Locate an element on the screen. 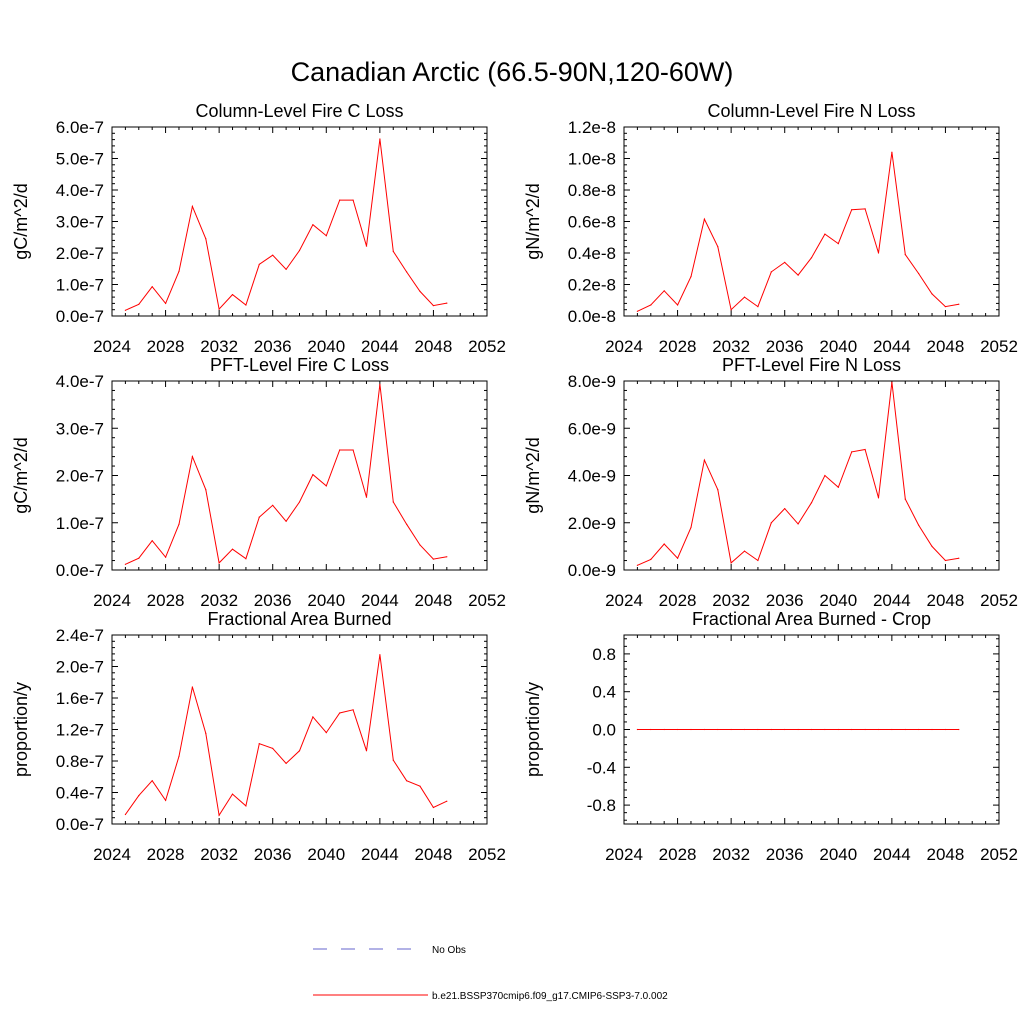 Image resolution: width=1024 pixels, height=1024 pixels. y-axis-label: gN/m^2/d is located at coordinates (533, 475).